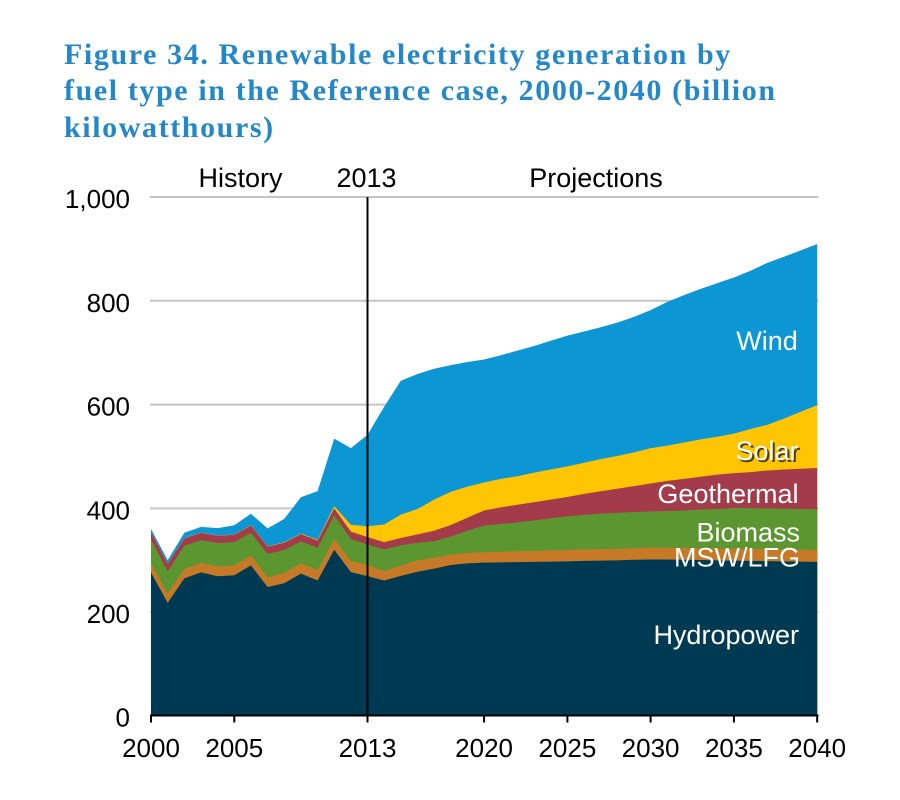 The width and height of the screenshot is (900, 800). What do you see at coordinates (767, 341) in the screenshot?
I see `svg-text: Wind` at bounding box center [767, 341].